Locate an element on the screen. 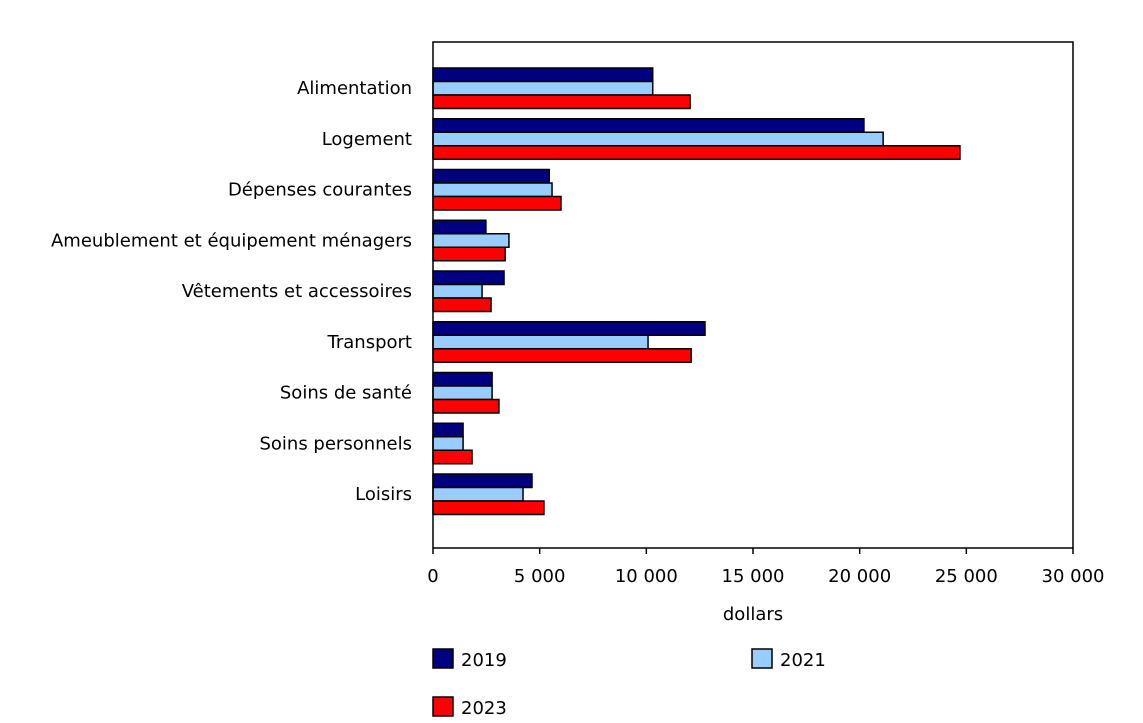 Image resolution: width=1143 pixels, height=723 pixels. category-label: Ameublement et équipement ménagers is located at coordinates (231, 240).